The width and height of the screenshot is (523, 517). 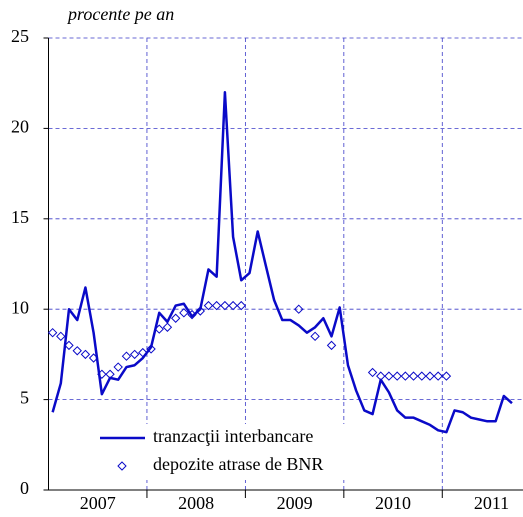 What do you see at coordinates (20, 36) in the screenshot?
I see `y-tick-label: 25` at bounding box center [20, 36].